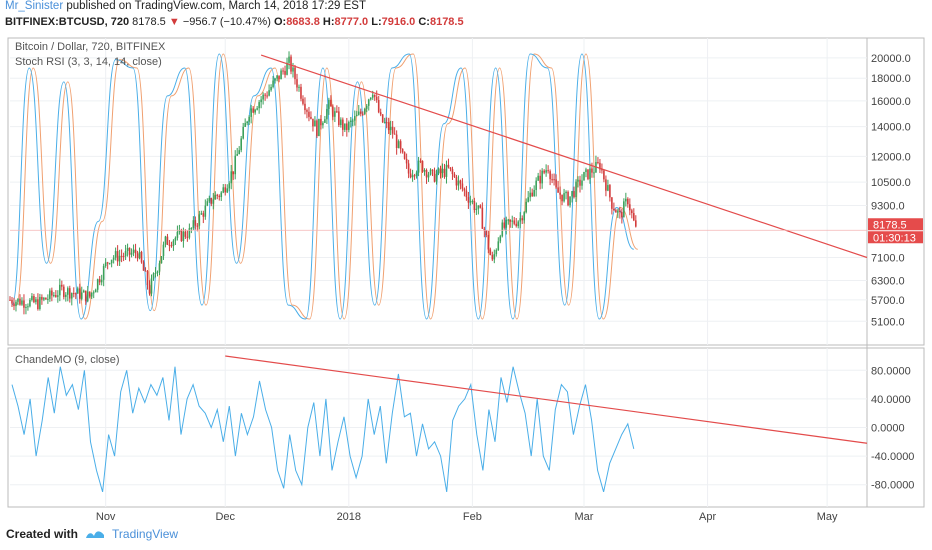  I want to click on low-value: 7916.0, so click(398, 22).